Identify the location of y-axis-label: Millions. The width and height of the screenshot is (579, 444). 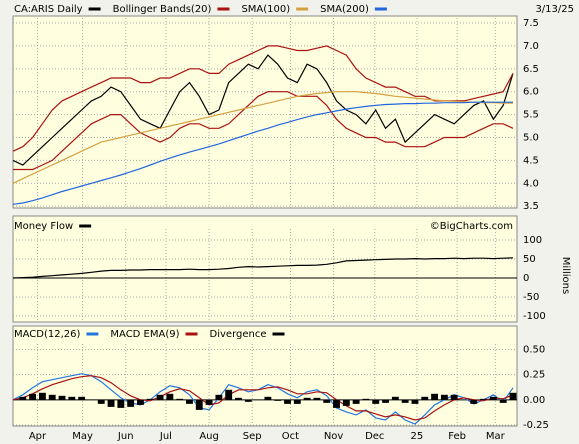
(565, 275).